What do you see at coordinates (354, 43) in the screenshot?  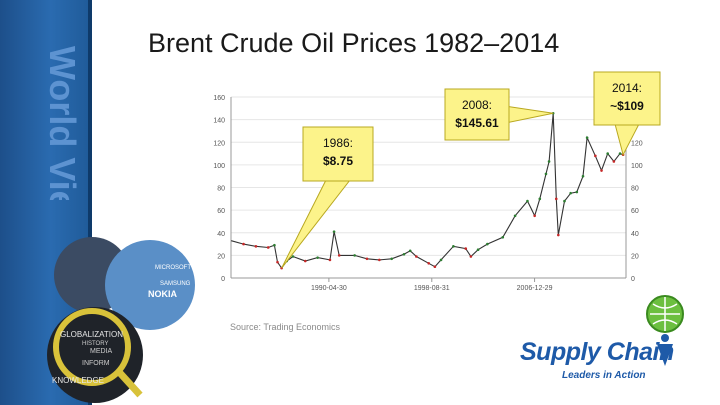 I see `page-title: Brent Crude Oil Prices 1982–2014` at bounding box center [354, 43].